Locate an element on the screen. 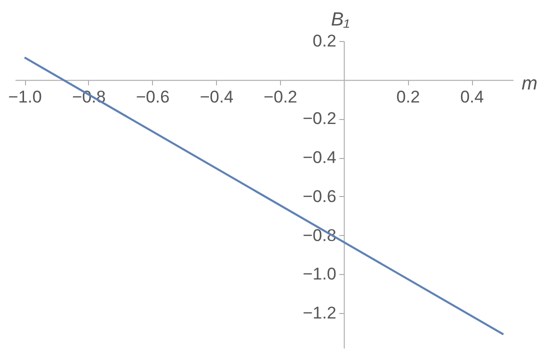 This screenshot has height=353, width=550. y-tick-label: −1.2 is located at coordinates (319, 313).